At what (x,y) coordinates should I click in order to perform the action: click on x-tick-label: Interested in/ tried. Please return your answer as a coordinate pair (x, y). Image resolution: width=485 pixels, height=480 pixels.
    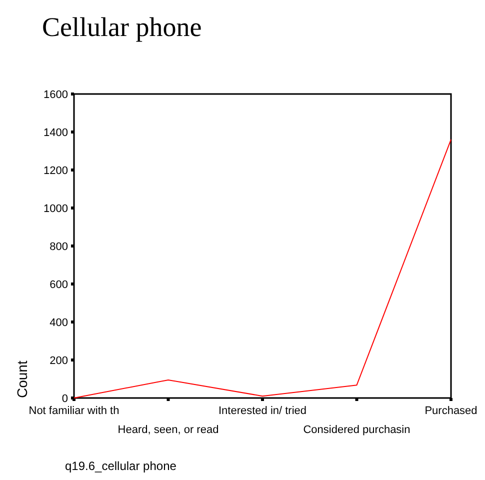
    Looking at the image, I should click on (262, 411).